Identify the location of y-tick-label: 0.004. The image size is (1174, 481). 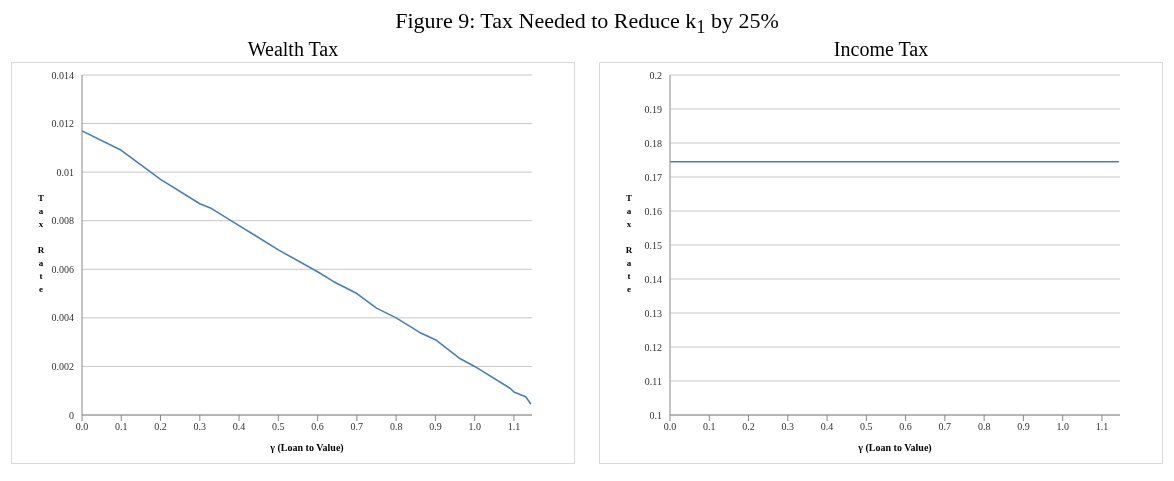
(62, 318).